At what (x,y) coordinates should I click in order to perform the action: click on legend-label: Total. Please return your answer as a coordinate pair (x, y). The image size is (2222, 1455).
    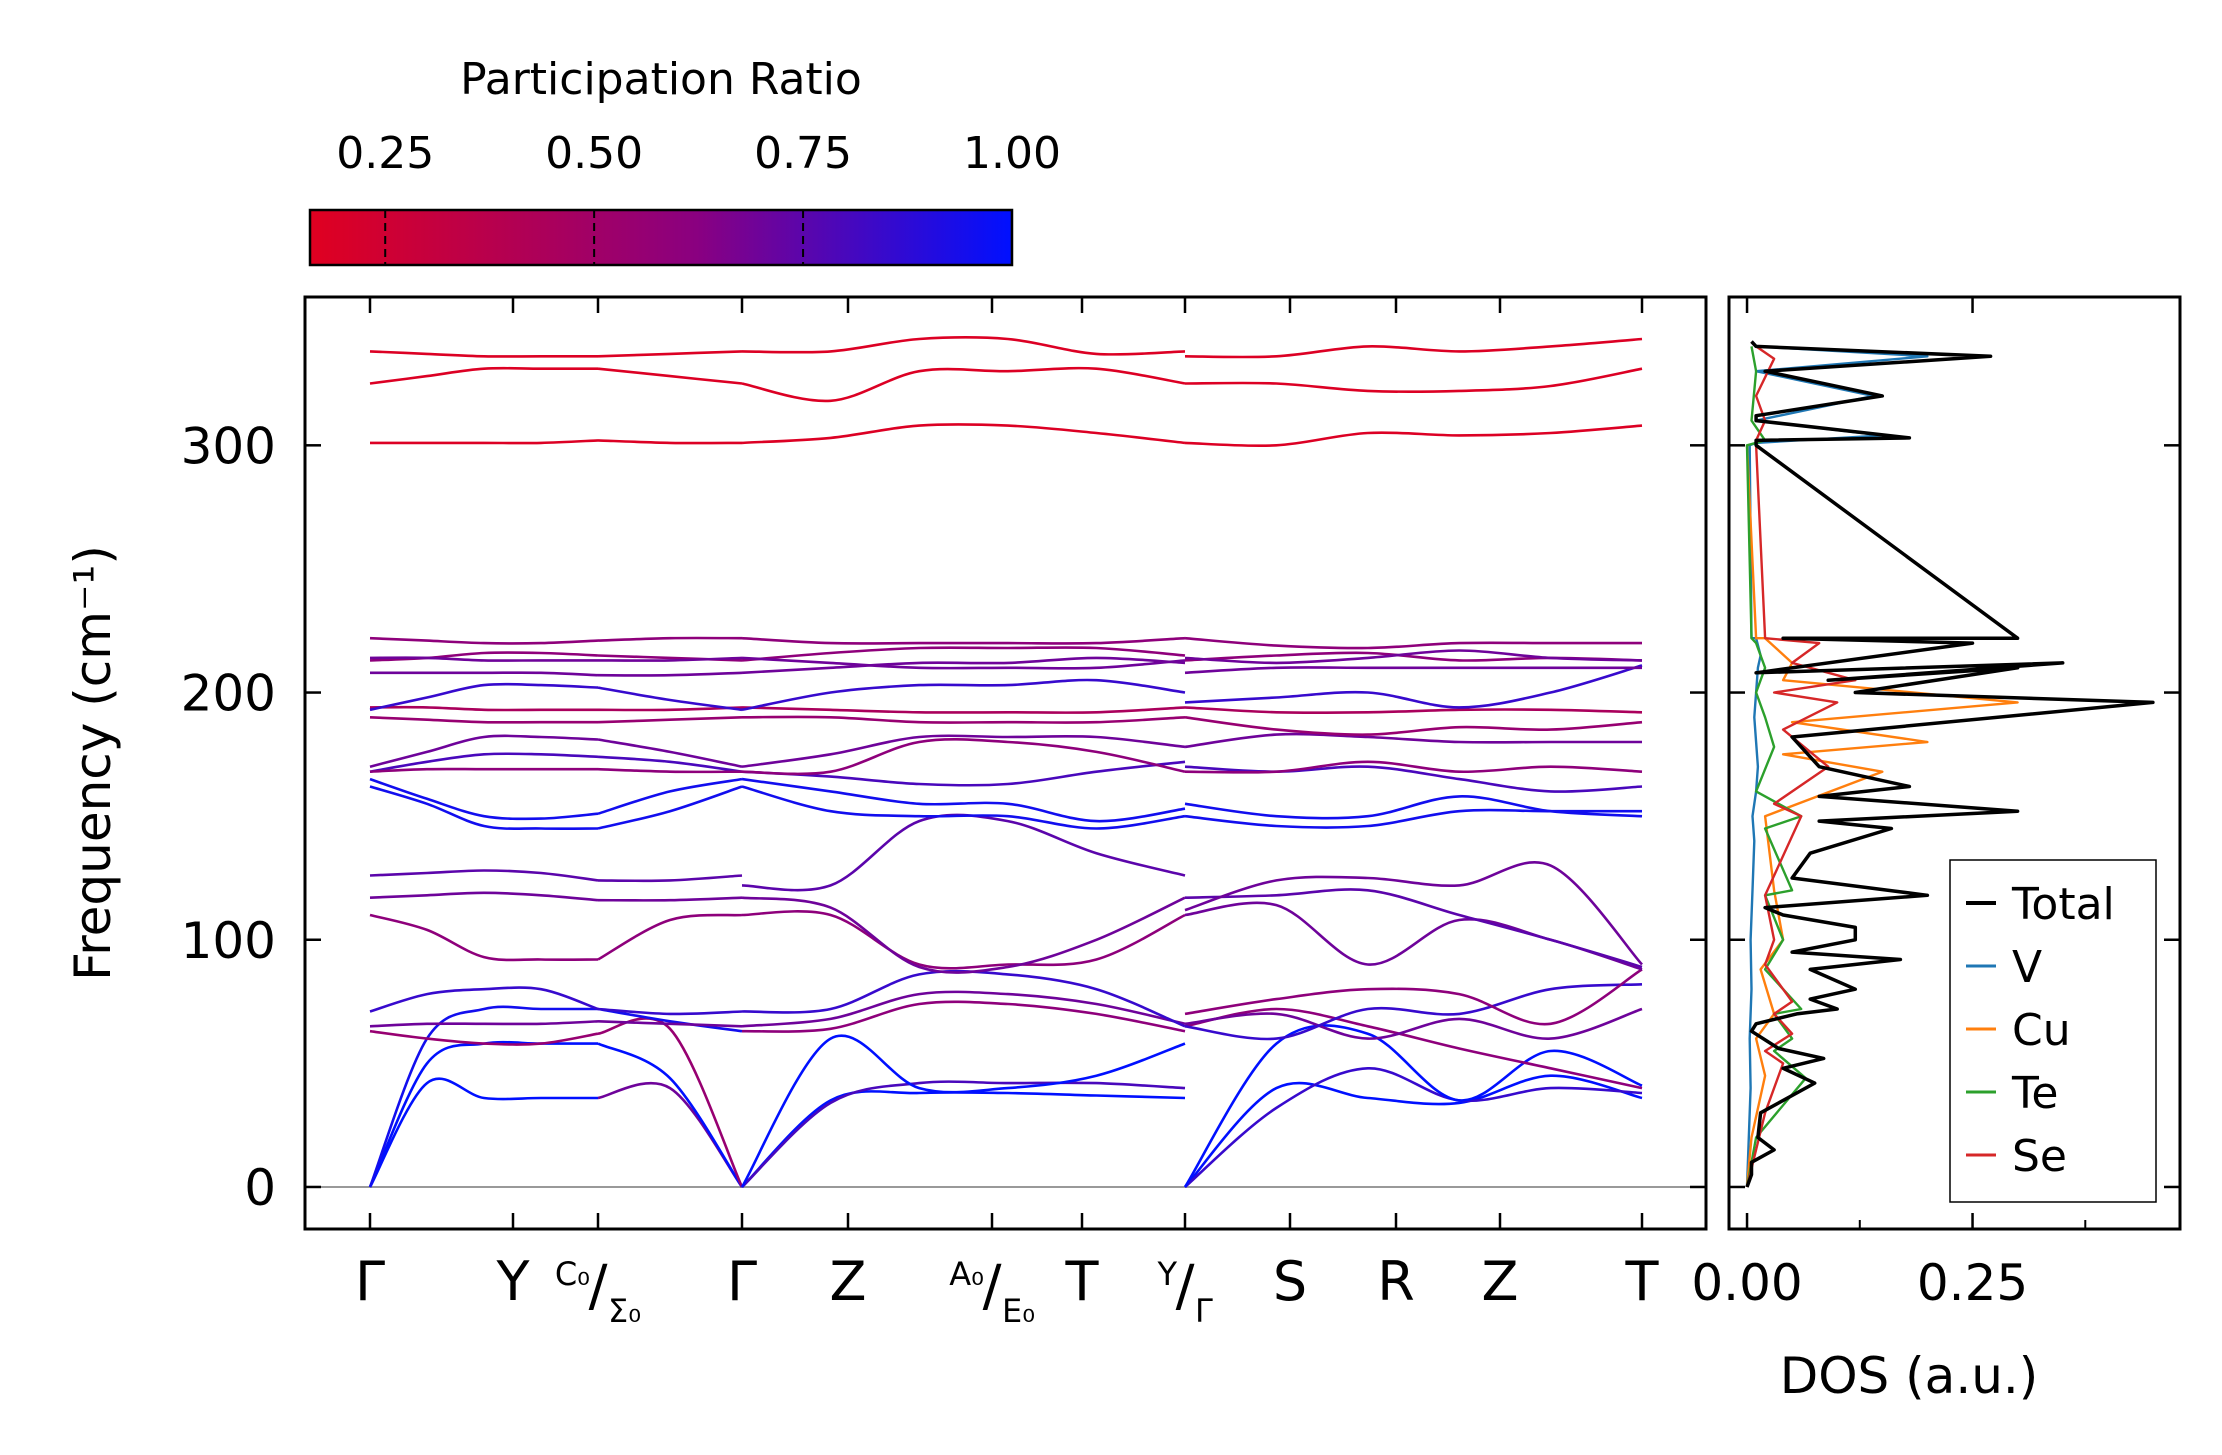
    Looking at the image, I should click on (2063, 904).